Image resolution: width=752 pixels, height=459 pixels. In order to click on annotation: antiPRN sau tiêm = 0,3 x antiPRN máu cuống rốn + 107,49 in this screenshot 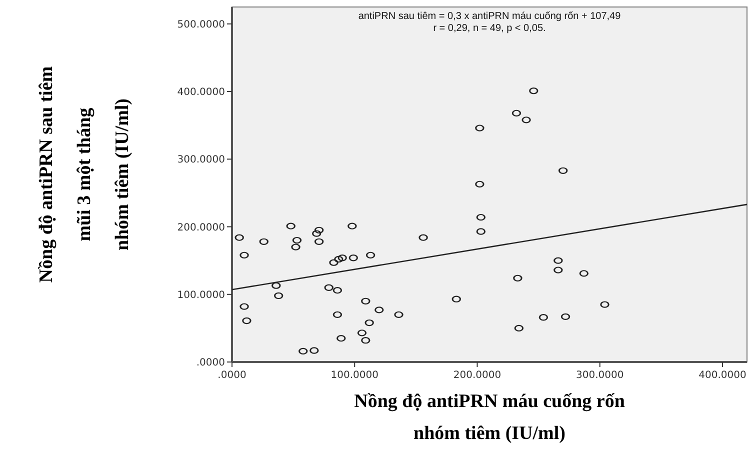, I will do `click(490, 16)`.